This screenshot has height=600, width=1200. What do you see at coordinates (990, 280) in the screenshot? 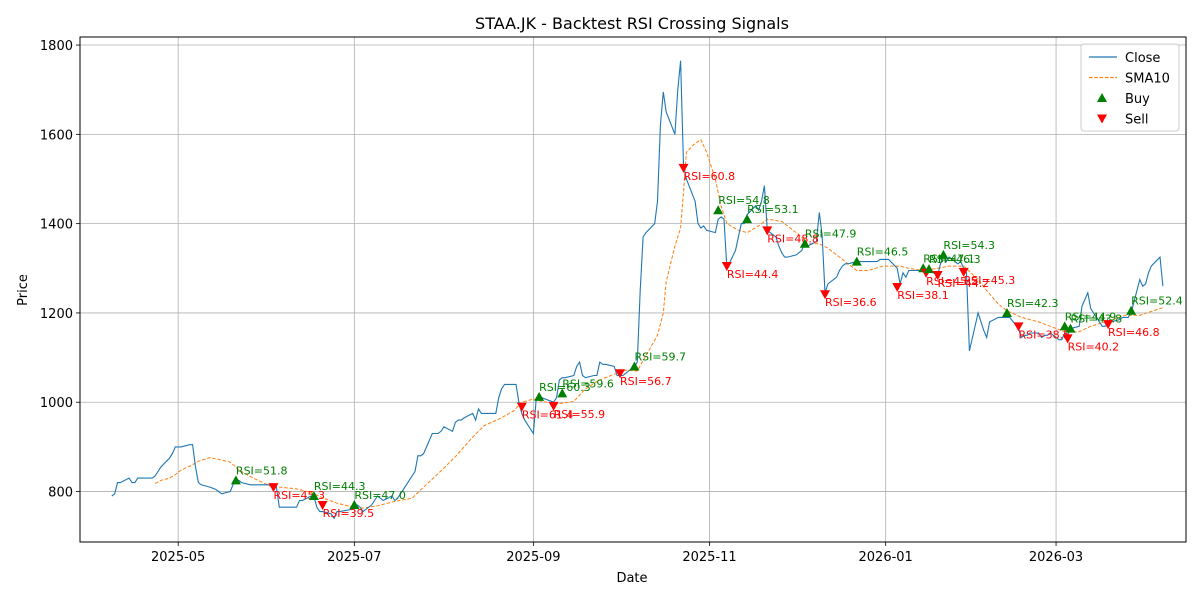
I see `sell-rsi-label: RSI=45.3` at bounding box center [990, 280].